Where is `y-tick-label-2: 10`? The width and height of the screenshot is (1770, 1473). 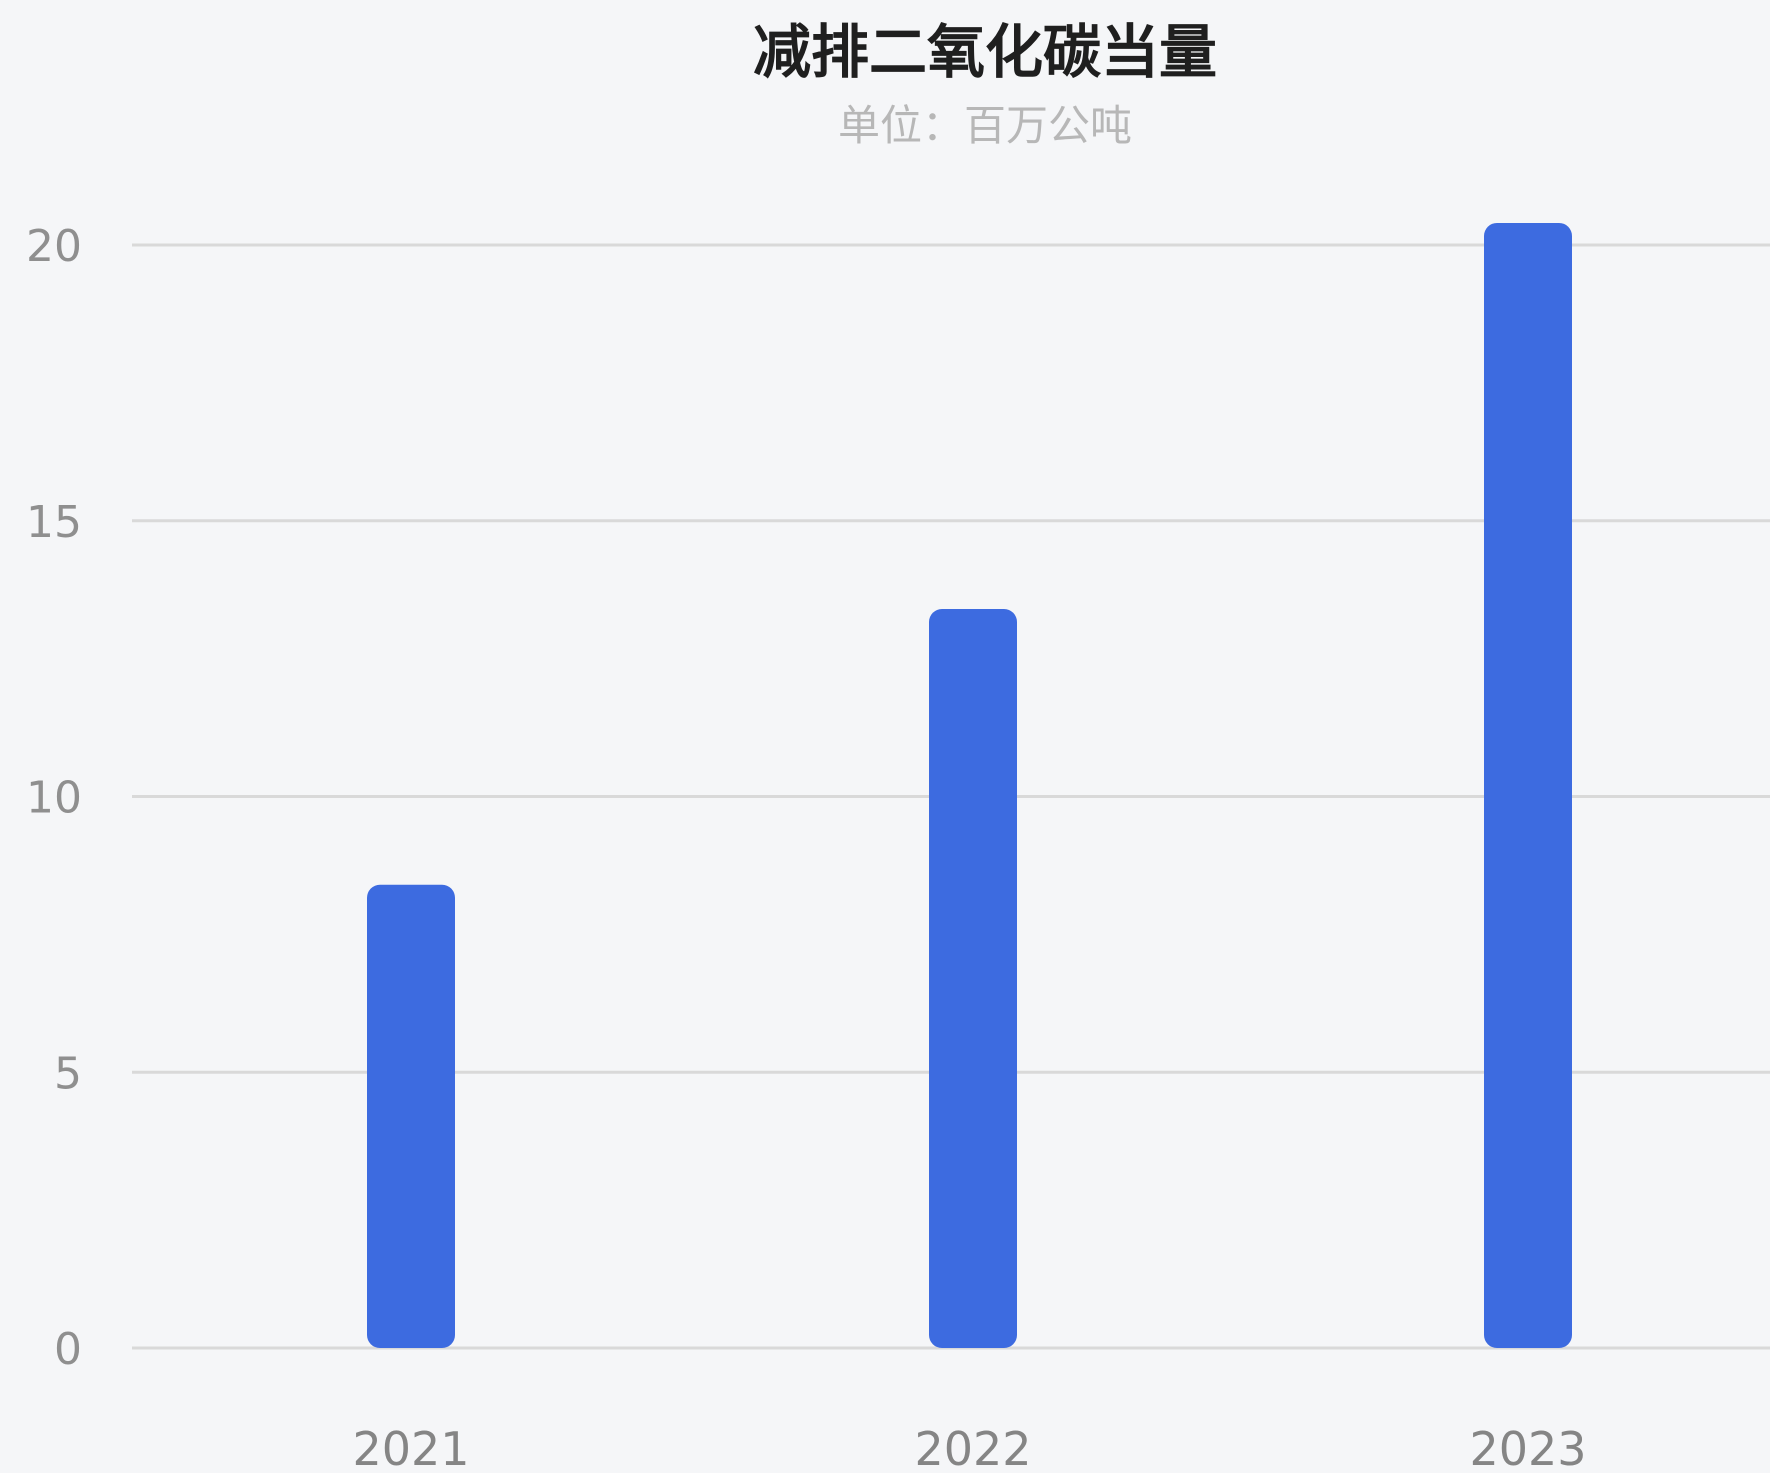
y-tick-label-2: 10 is located at coordinates (54, 798).